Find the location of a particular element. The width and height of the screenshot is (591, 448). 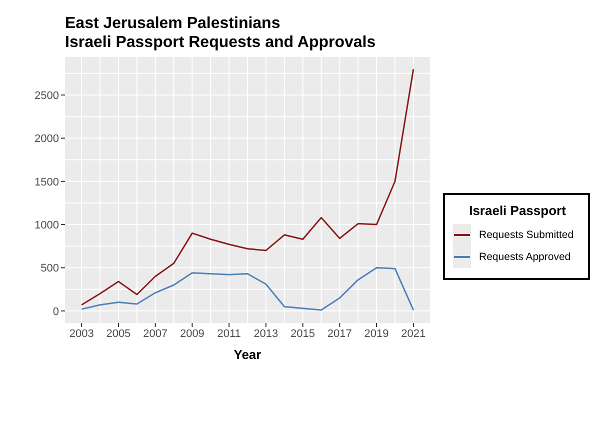

y-tick-label: 500 is located at coordinates (49, 268).